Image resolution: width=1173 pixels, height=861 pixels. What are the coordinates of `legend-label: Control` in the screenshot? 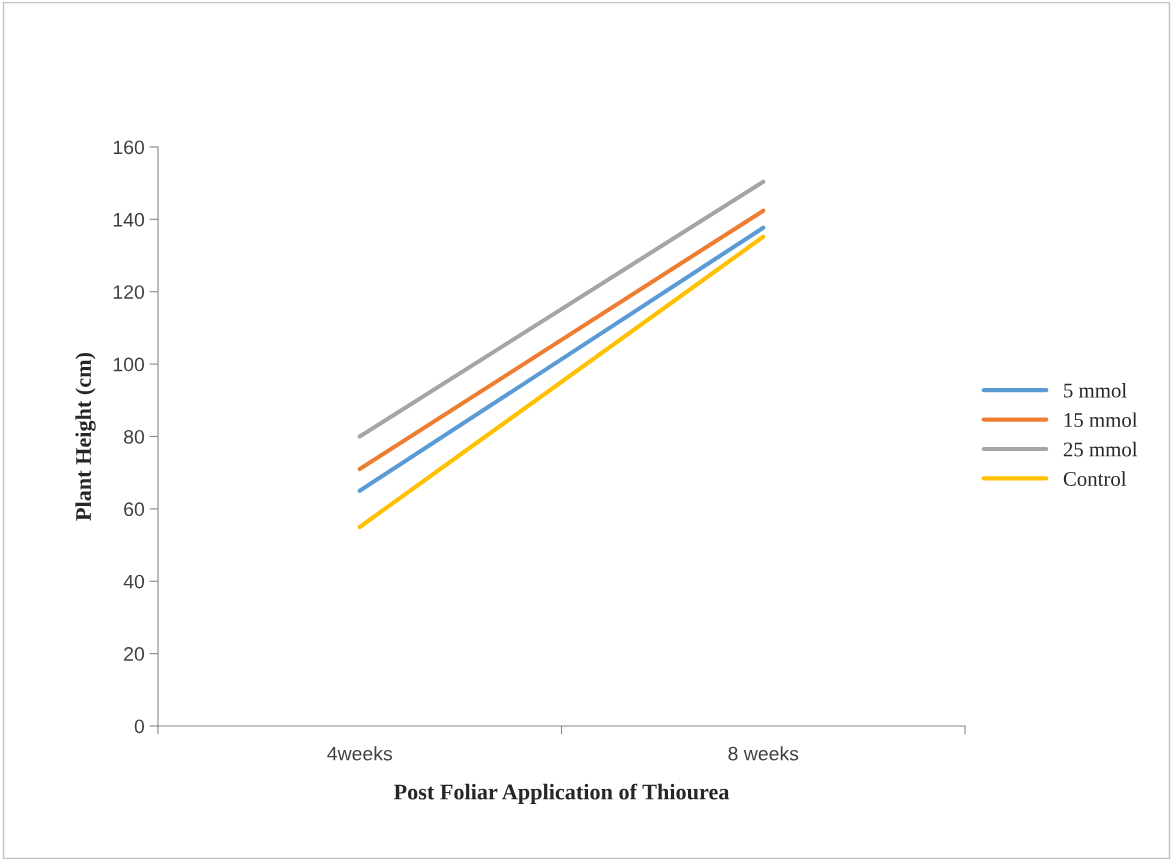 It's located at (1095, 478).